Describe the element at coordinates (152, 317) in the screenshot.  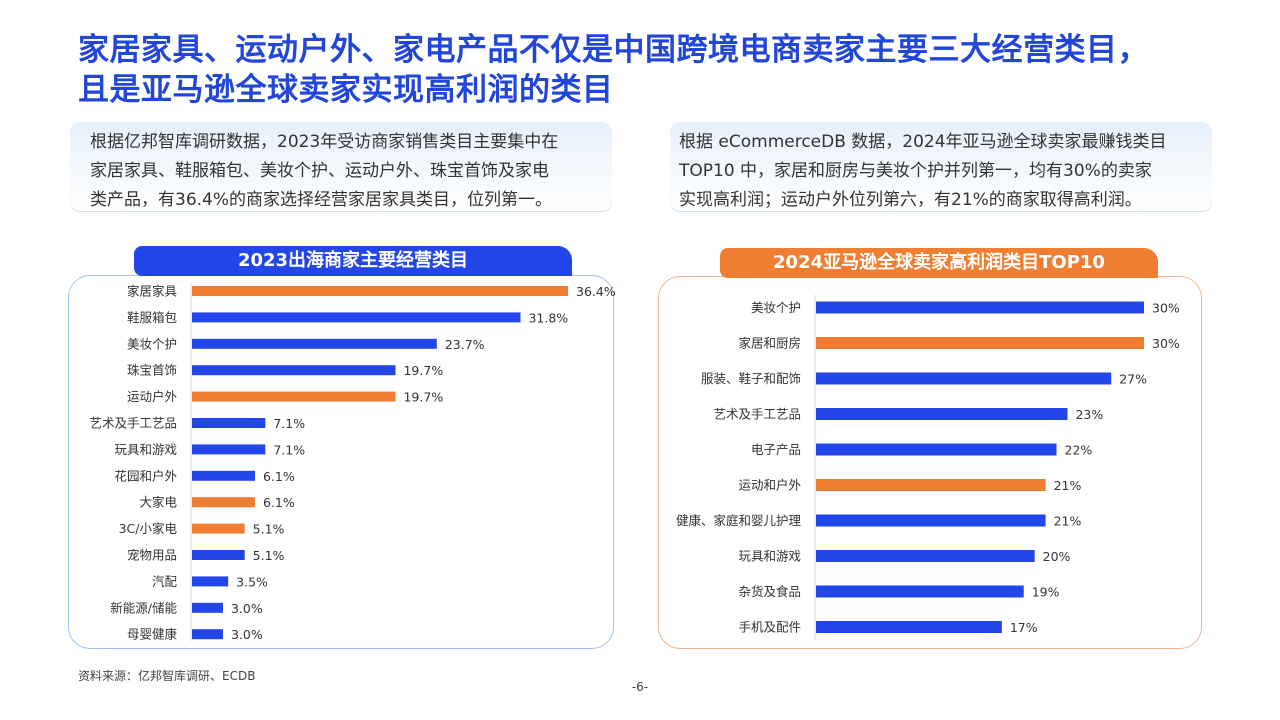
I see `left-category-label: 鞋服箱包` at that location.